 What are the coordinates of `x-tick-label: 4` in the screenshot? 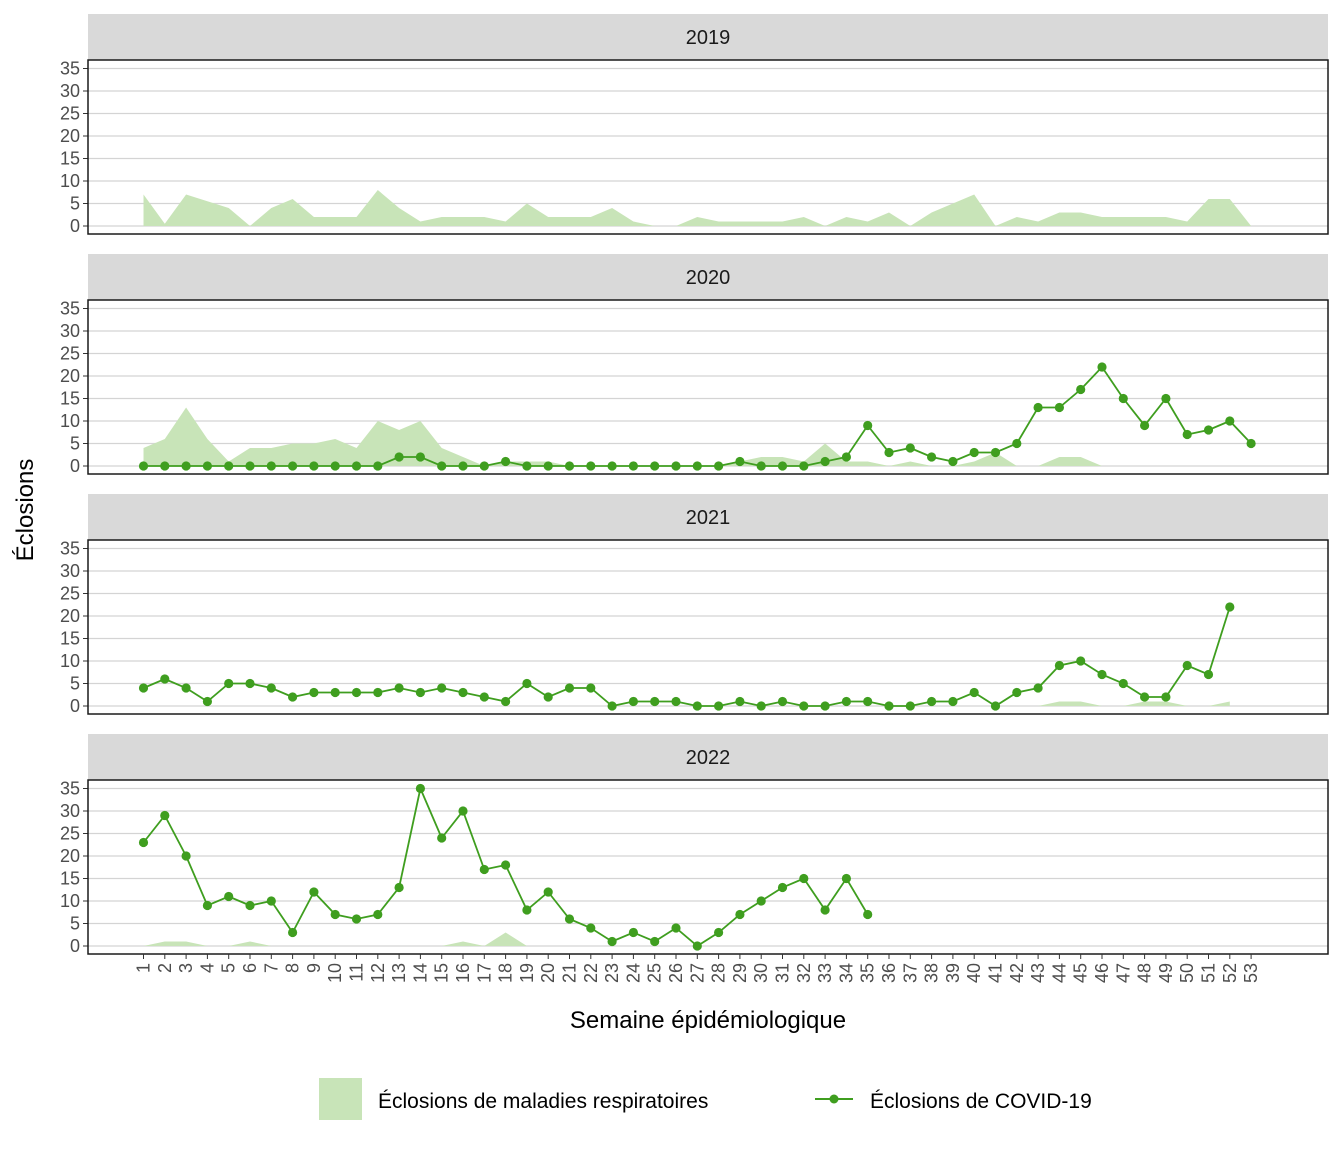 It's located at (207, 968).